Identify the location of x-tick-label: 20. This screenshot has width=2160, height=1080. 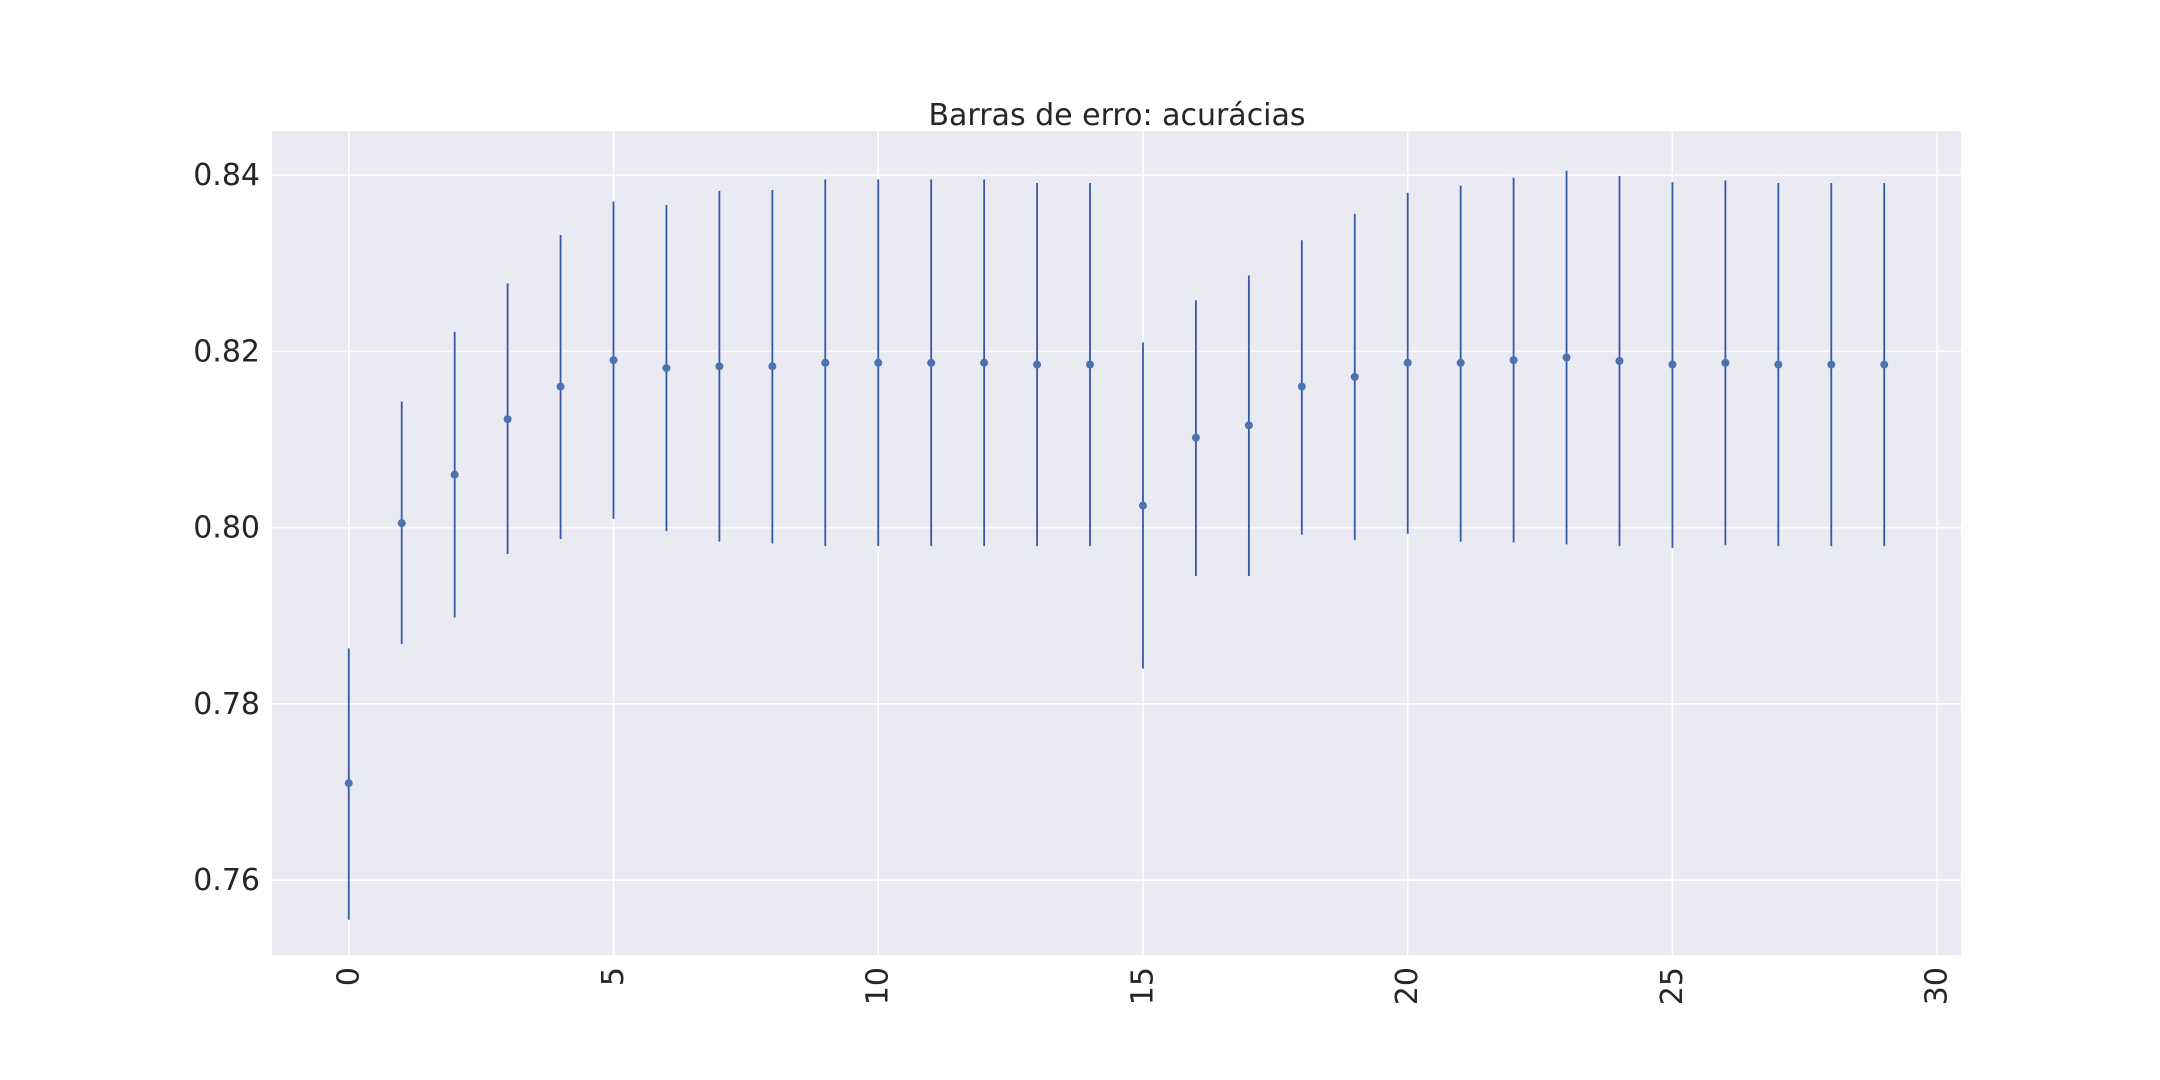
(1407, 986).